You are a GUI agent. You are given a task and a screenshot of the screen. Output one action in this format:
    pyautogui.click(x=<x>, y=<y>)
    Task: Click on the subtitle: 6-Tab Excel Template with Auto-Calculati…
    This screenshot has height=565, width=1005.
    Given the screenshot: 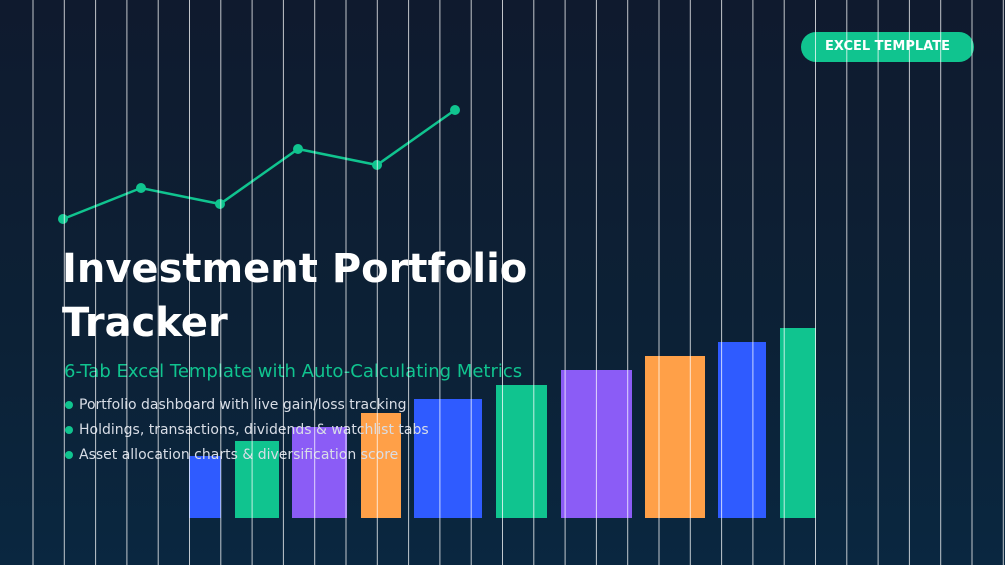 What is the action you would take?
    pyautogui.click(x=293, y=371)
    